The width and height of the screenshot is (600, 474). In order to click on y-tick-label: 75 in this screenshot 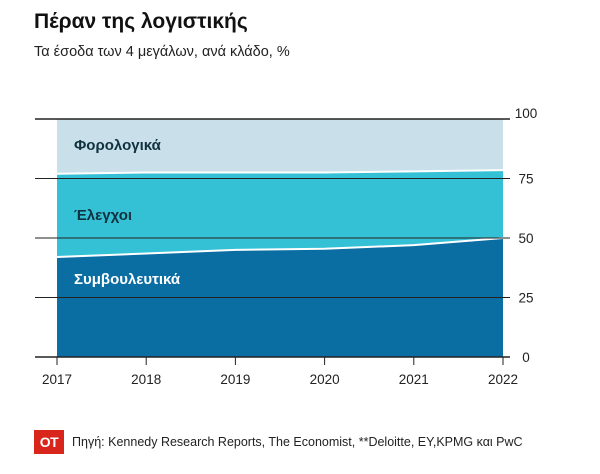, I will do `click(525, 179)`.